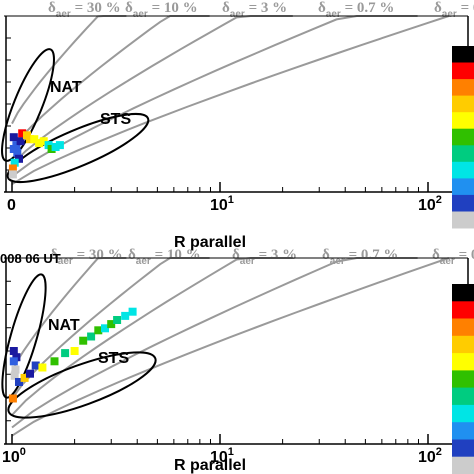 The image size is (474, 474). I want to click on x-tick-label-1: 0, so click(11, 205).